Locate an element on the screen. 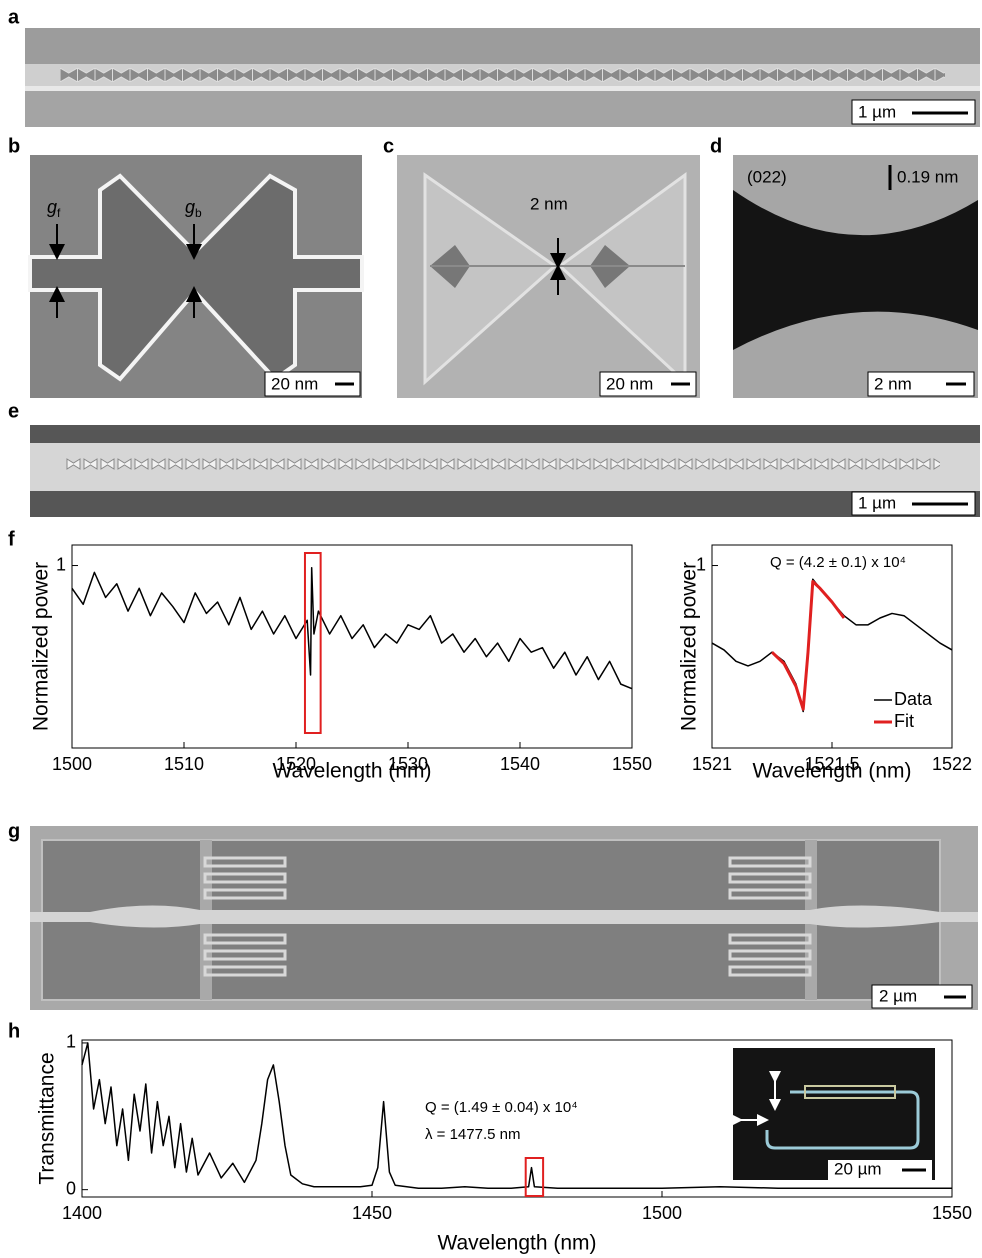  panel-label: f is located at coordinates (11, 539).